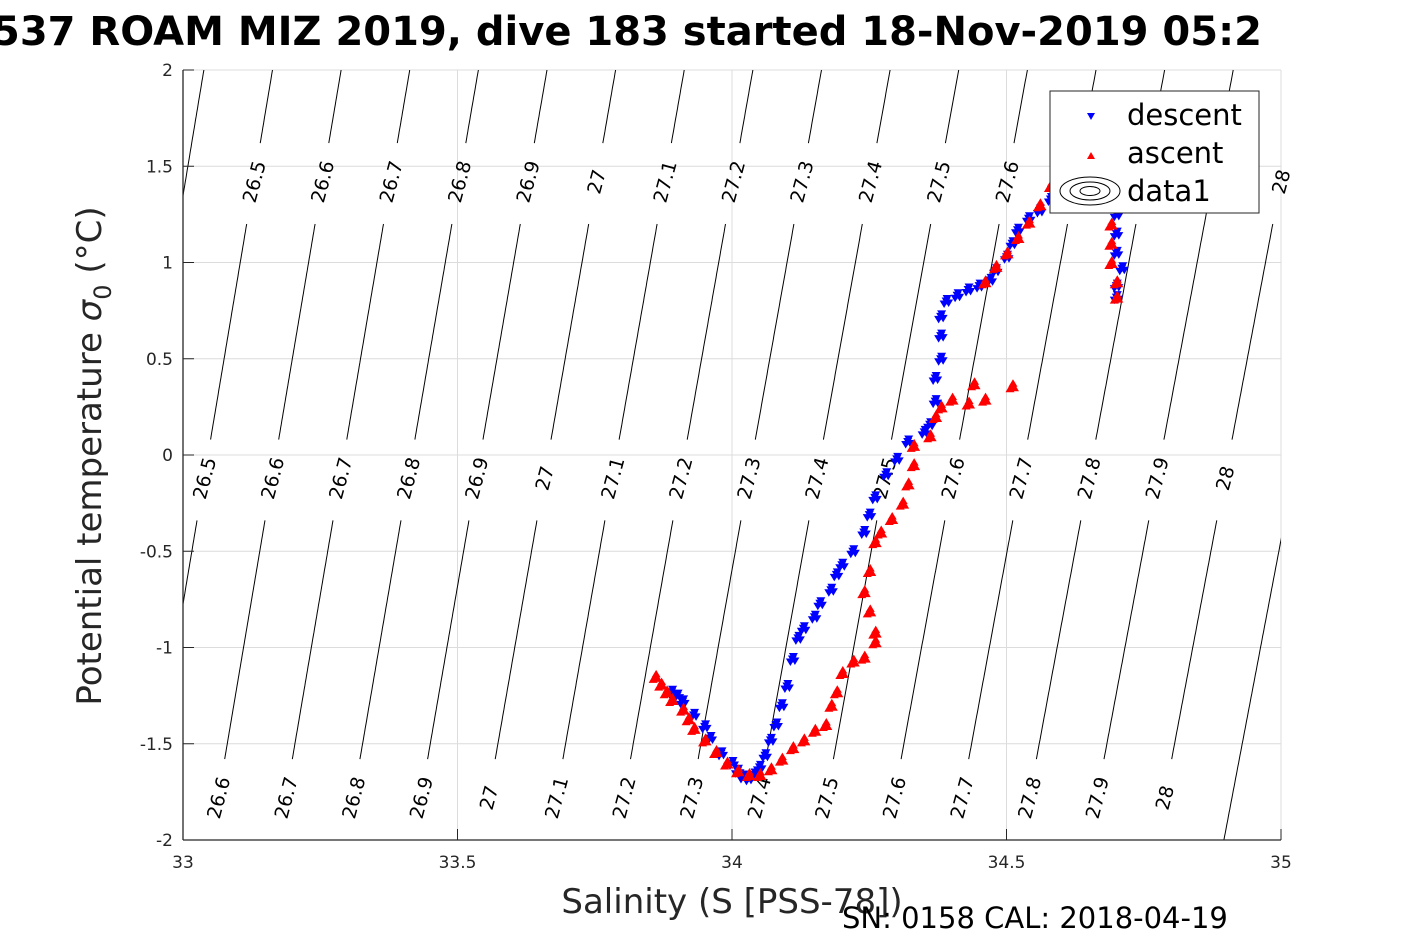  I want to click on contour-label: 27.9, so click(1158, 478).